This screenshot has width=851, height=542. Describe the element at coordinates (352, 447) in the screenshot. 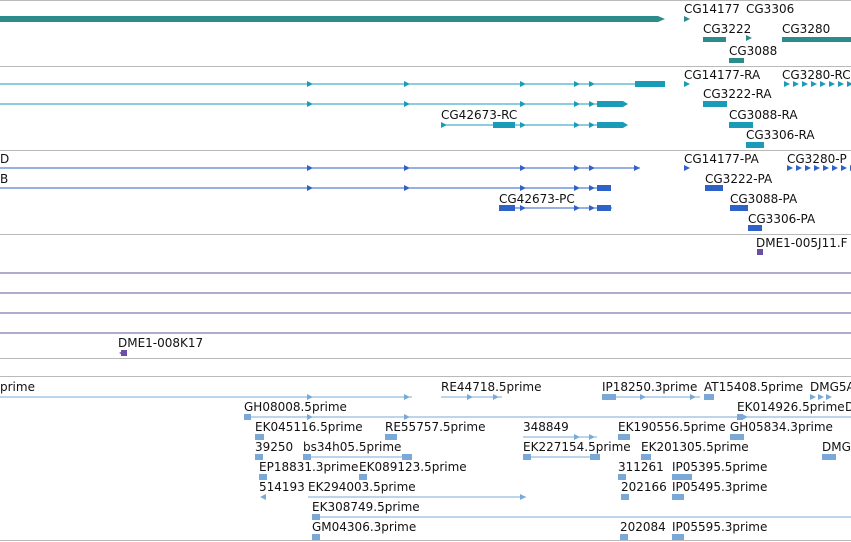

I see `est-label: bs34h05.5prime` at that location.